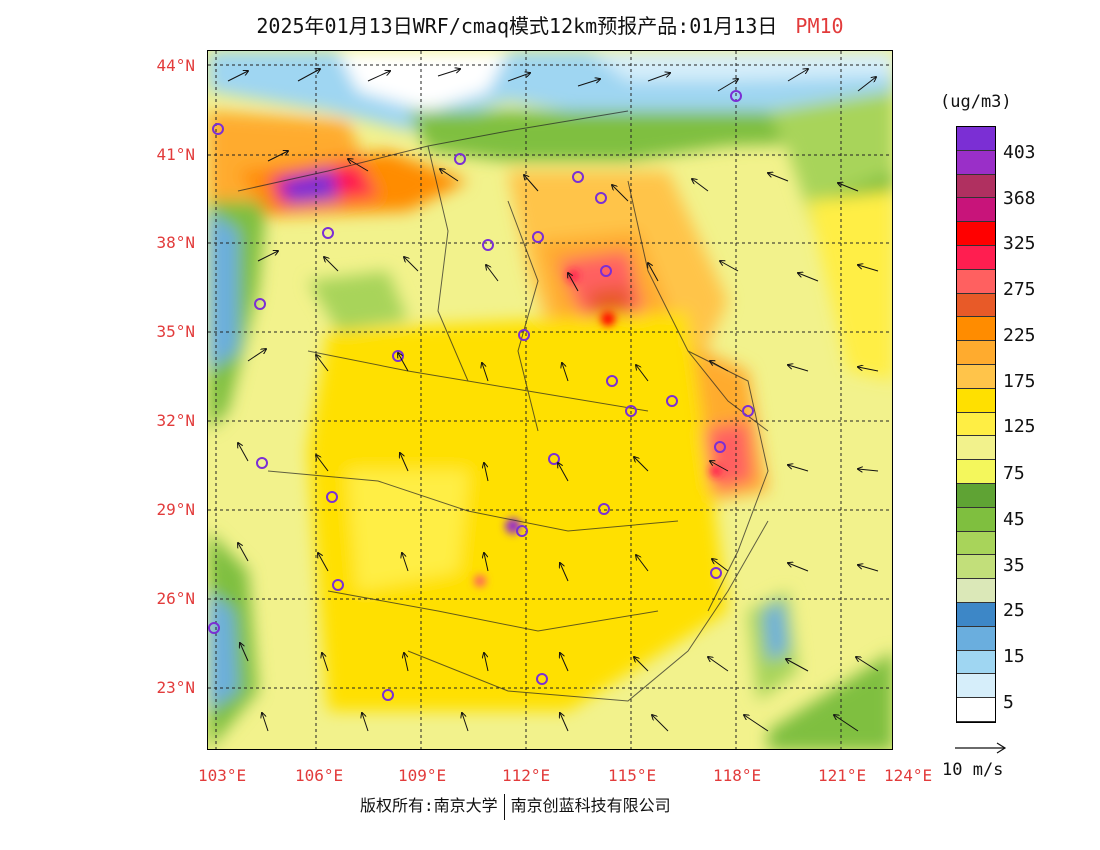 The width and height of the screenshot is (1100, 850). Describe the element at coordinates (908, 775) in the screenshot. I see `lon-label-124: 124°E` at that location.